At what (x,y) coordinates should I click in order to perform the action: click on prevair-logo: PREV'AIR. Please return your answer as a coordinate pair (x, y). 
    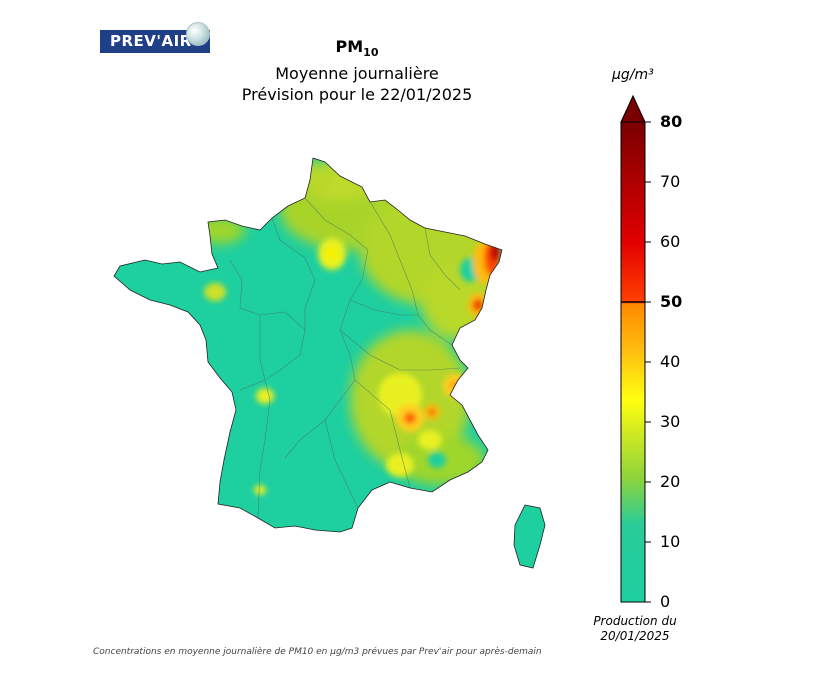
    Looking at the image, I should click on (156, 38).